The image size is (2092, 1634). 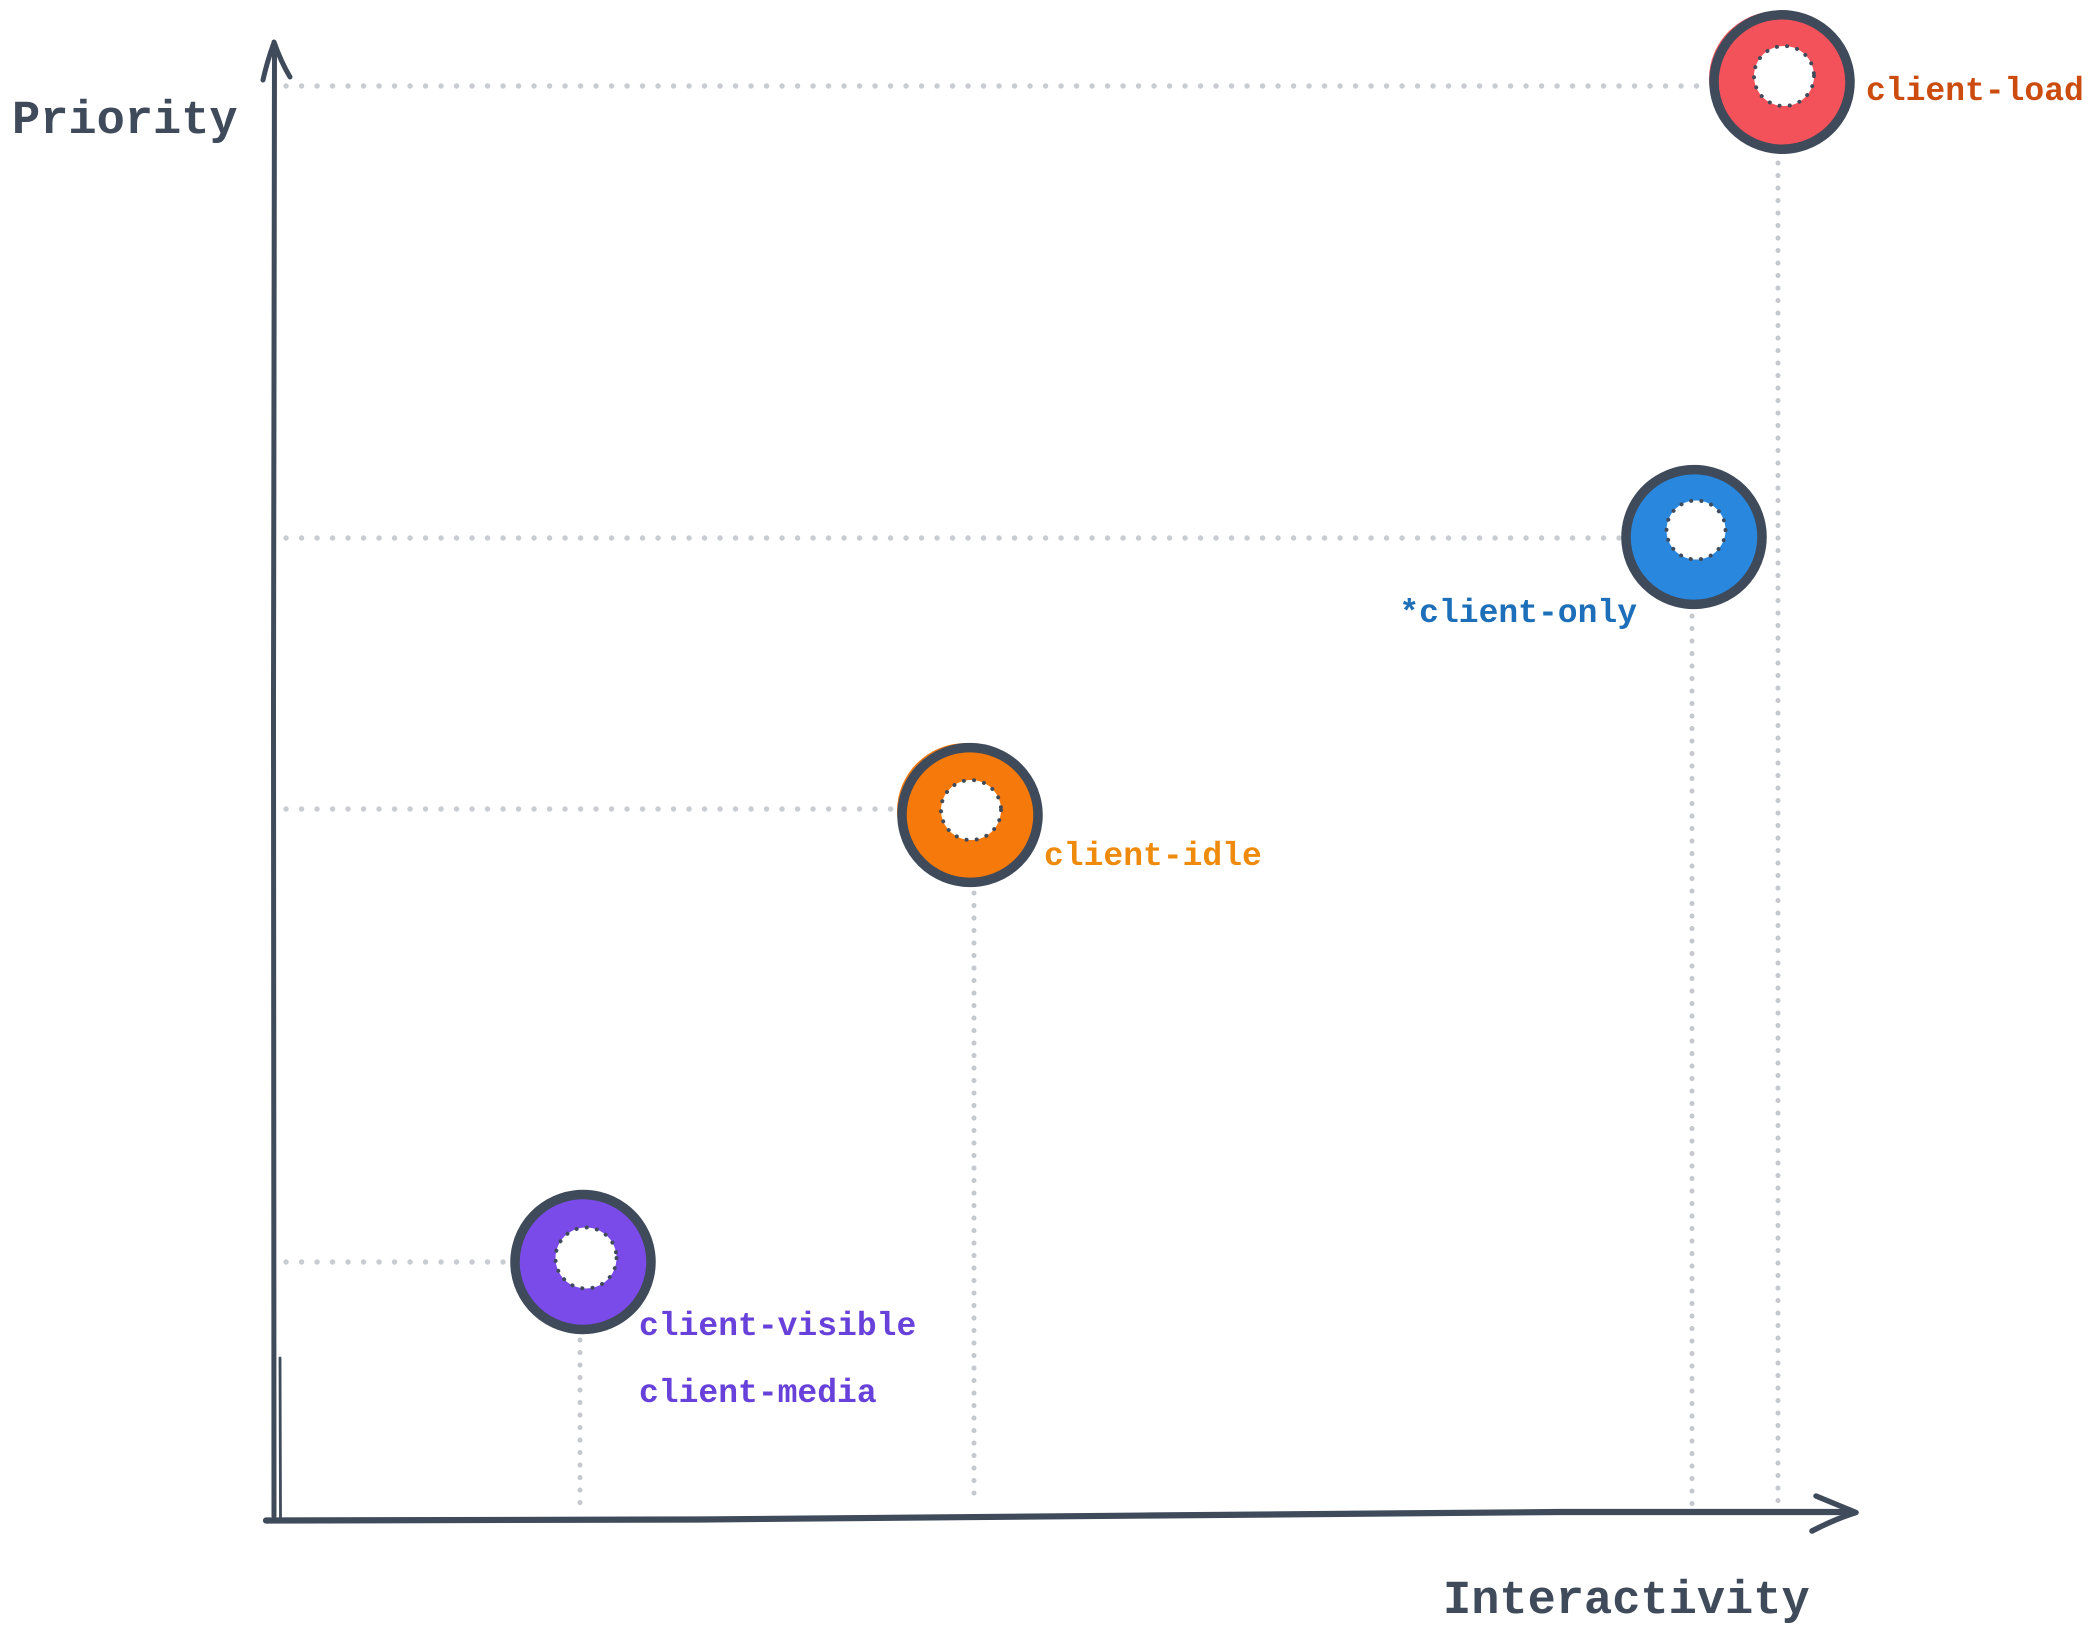 I want to click on svg-text: client-visible, so click(x=777, y=1326).